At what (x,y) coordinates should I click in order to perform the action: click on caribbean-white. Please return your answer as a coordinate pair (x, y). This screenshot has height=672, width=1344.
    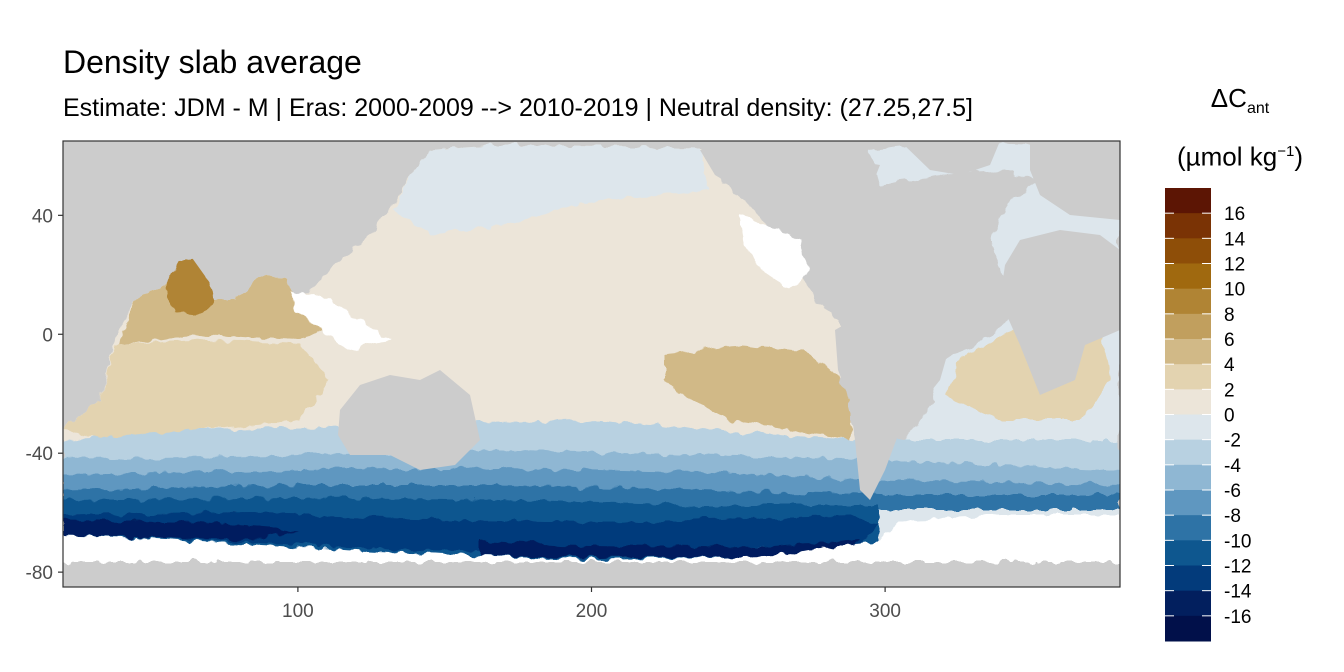
    Looking at the image, I should click on (775, 252).